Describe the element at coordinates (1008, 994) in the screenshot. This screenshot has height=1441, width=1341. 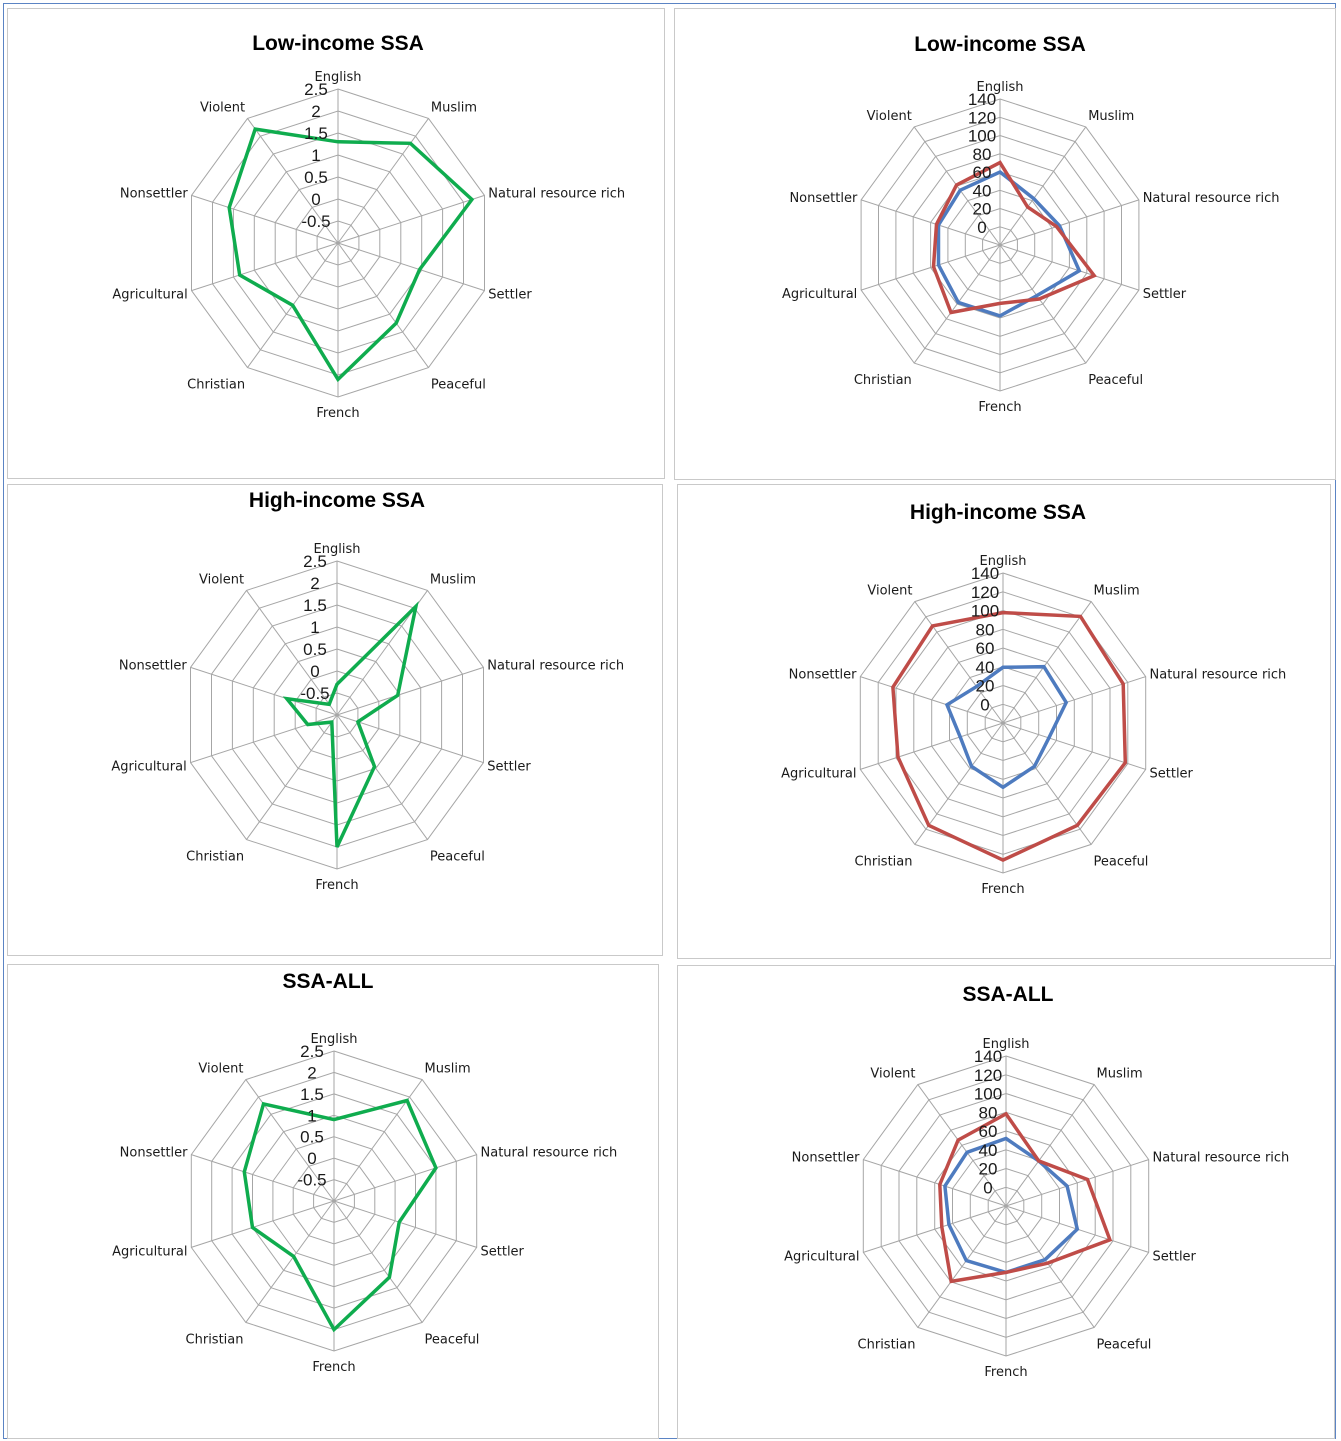
I see `chart-title: SSA-ALL` at that location.